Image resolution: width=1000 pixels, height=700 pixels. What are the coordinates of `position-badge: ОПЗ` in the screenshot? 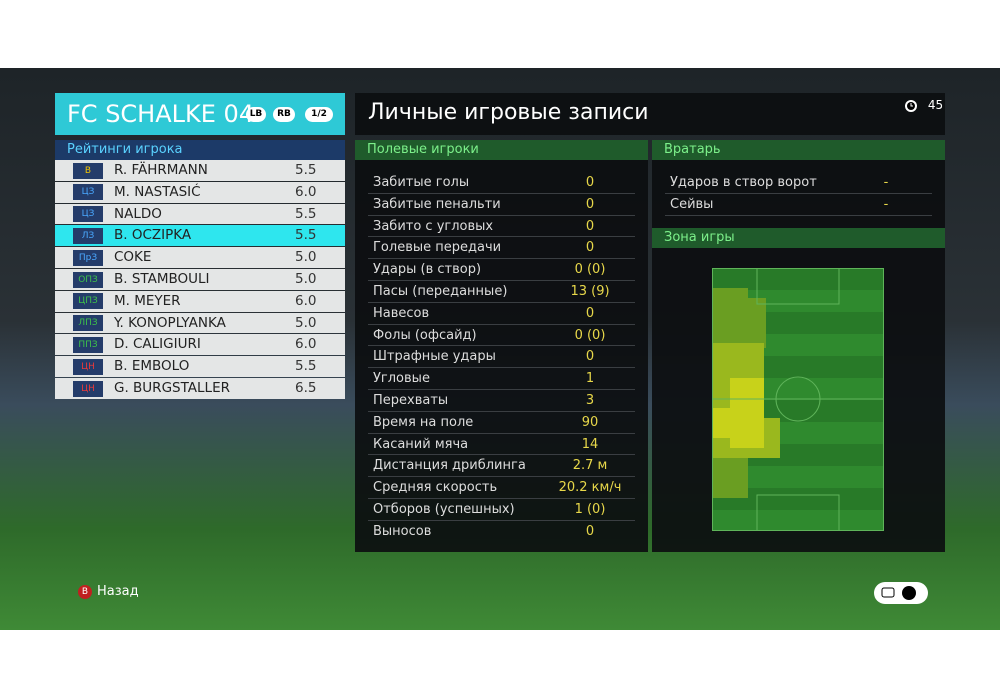 It's located at (88, 279).